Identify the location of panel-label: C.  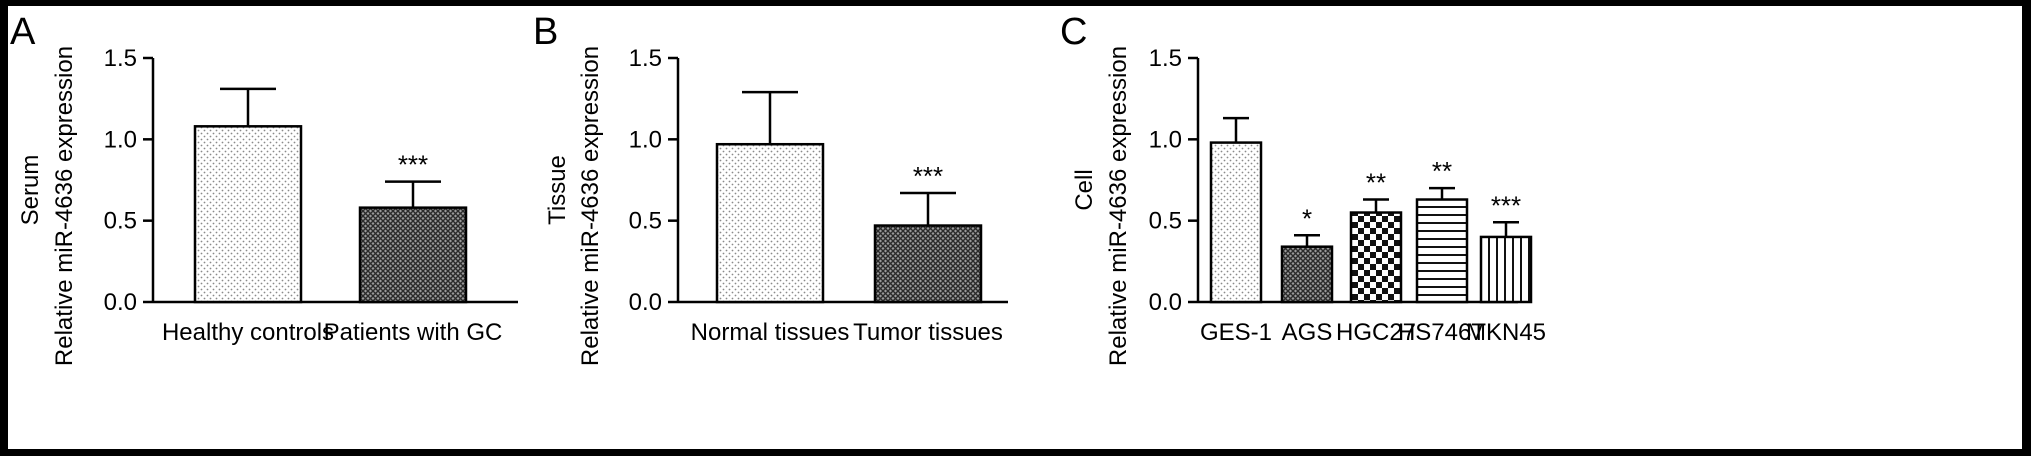
(1073, 32).